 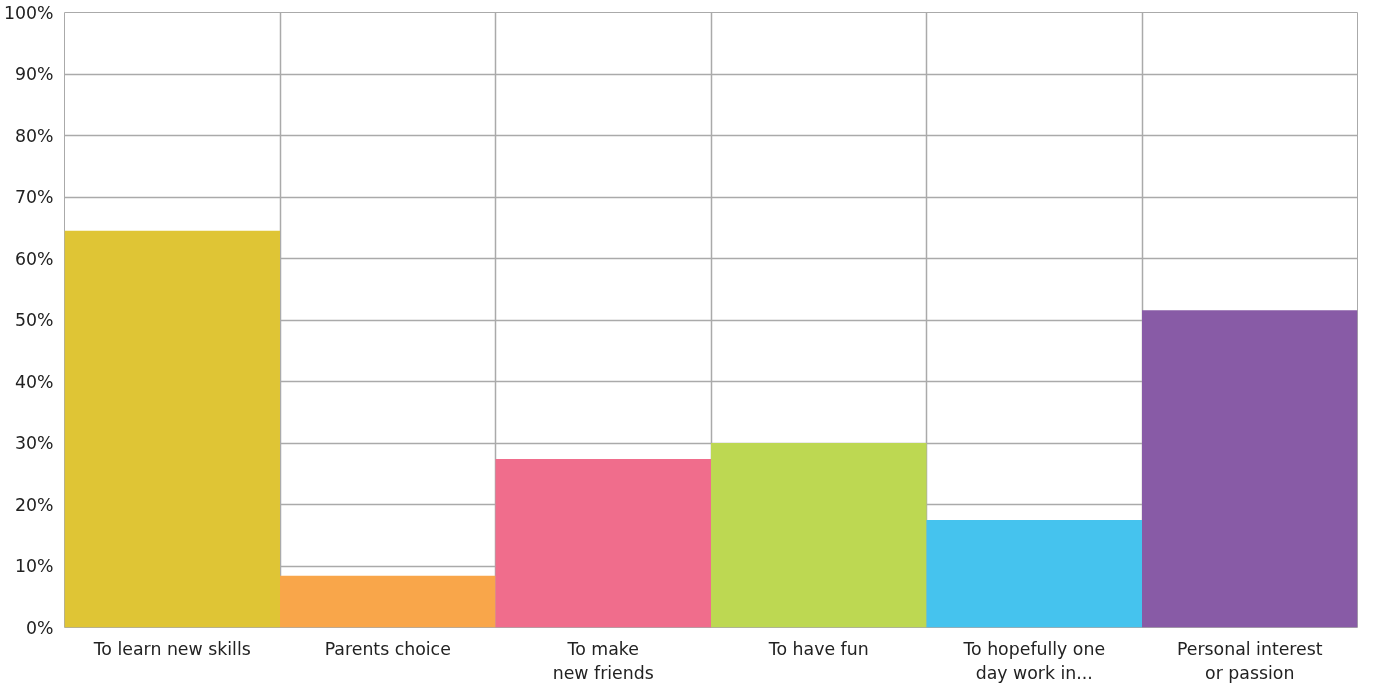 What do you see at coordinates (34, 320) in the screenshot?
I see `y-tick-label: 50%` at bounding box center [34, 320].